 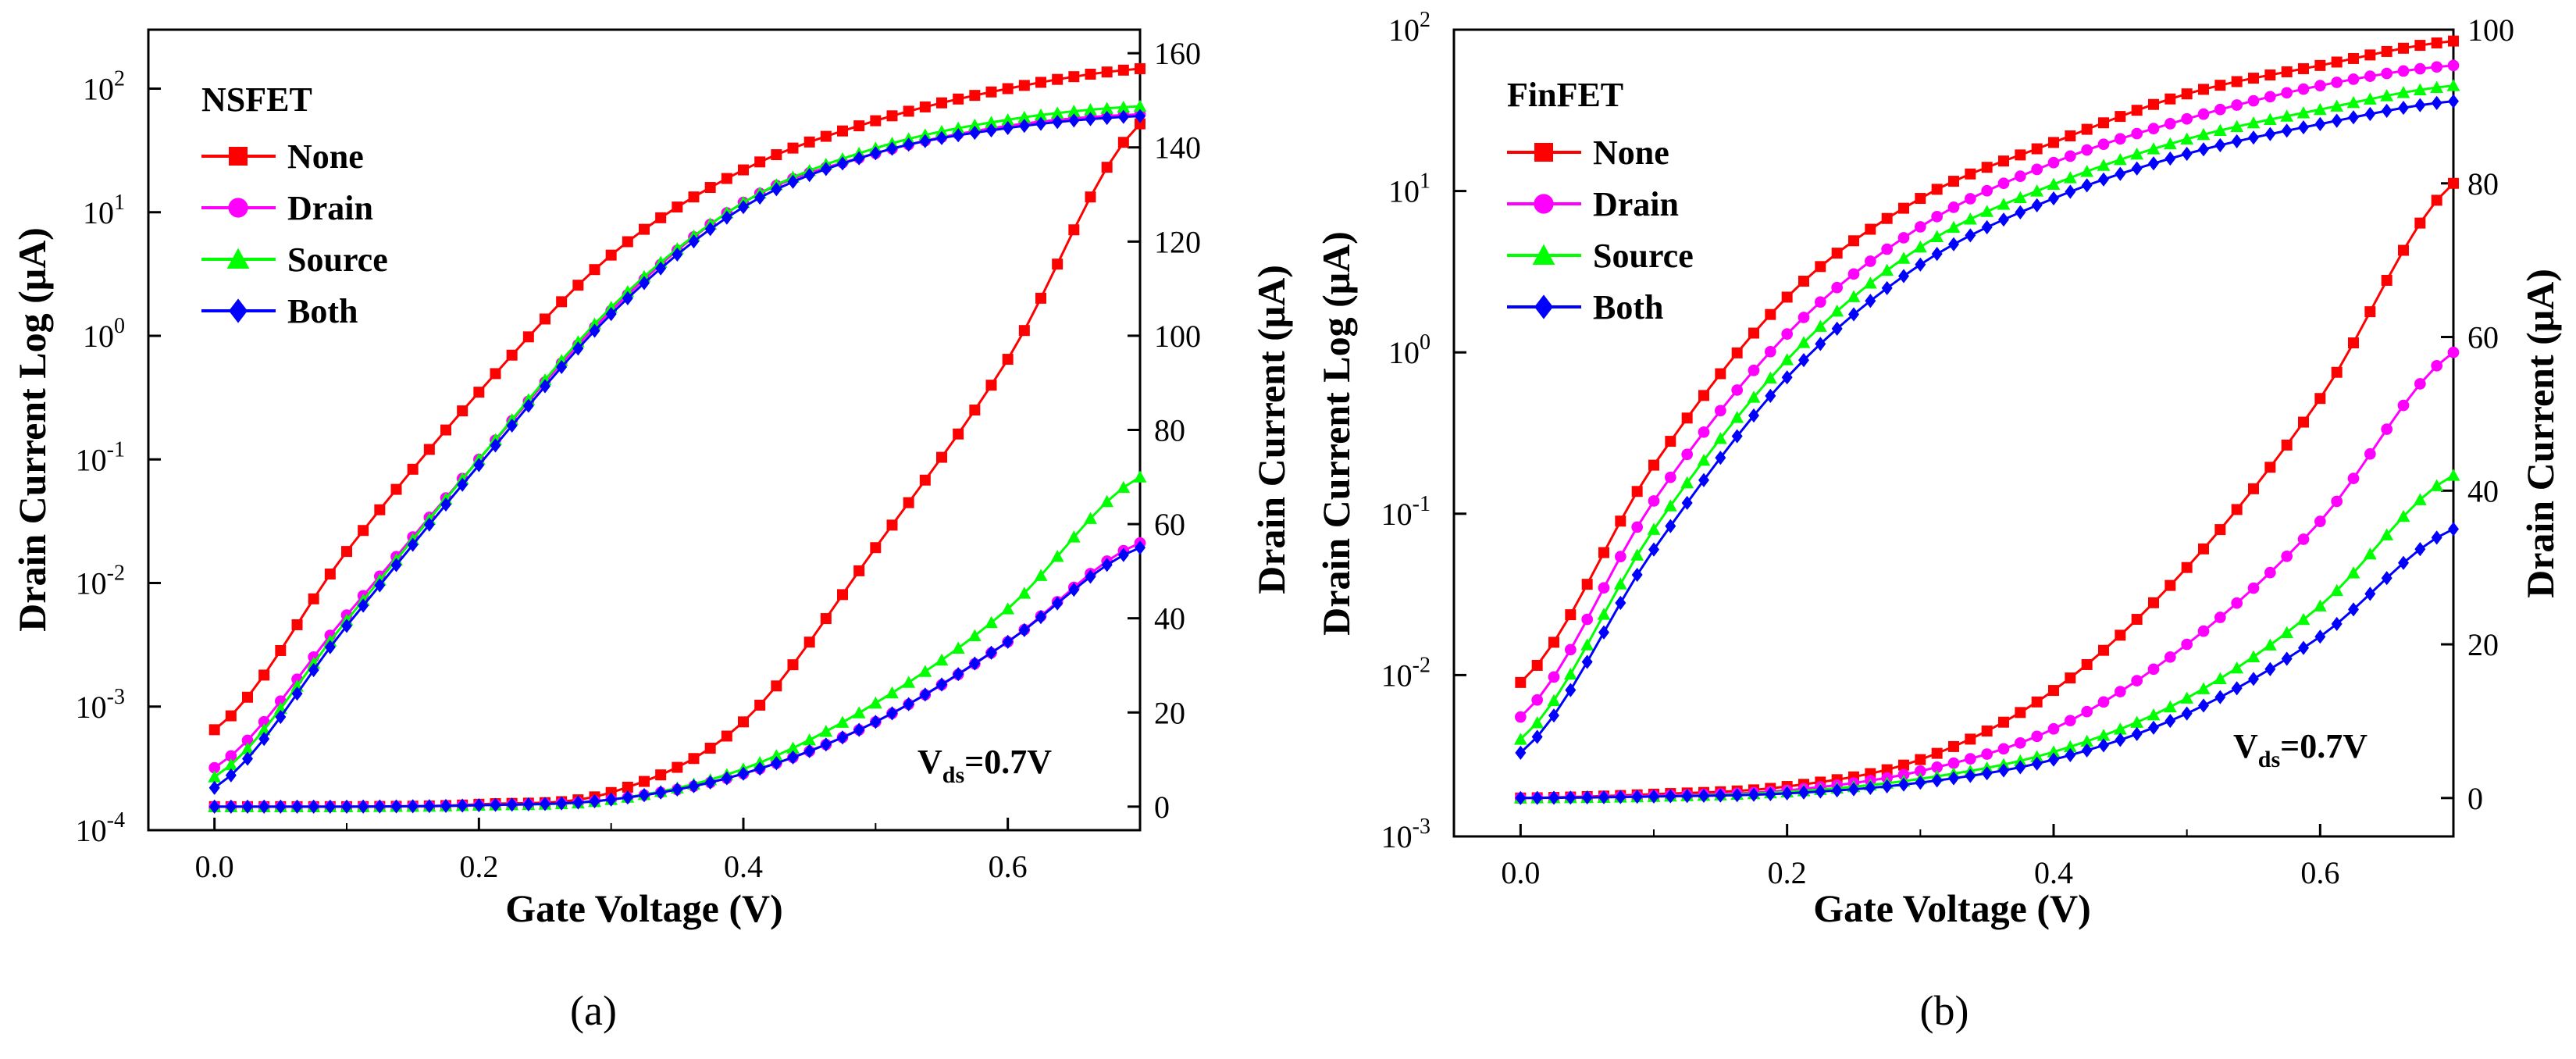 What do you see at coordinates (478, 866) in the screenshot?
I see `x-tick-label: 0.2` at bounding box center [478, 866].